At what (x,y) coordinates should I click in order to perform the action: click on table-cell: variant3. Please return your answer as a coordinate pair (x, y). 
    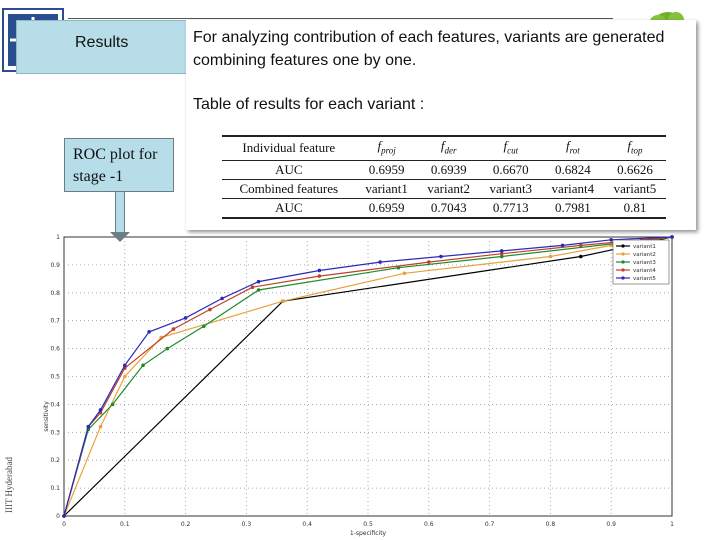
    Looking at the image, I should click on (510, 189).